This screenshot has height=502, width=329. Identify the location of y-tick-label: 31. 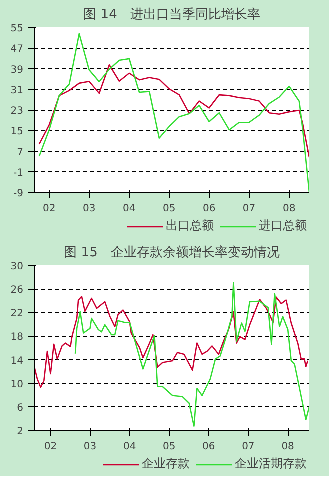
(17, 90).